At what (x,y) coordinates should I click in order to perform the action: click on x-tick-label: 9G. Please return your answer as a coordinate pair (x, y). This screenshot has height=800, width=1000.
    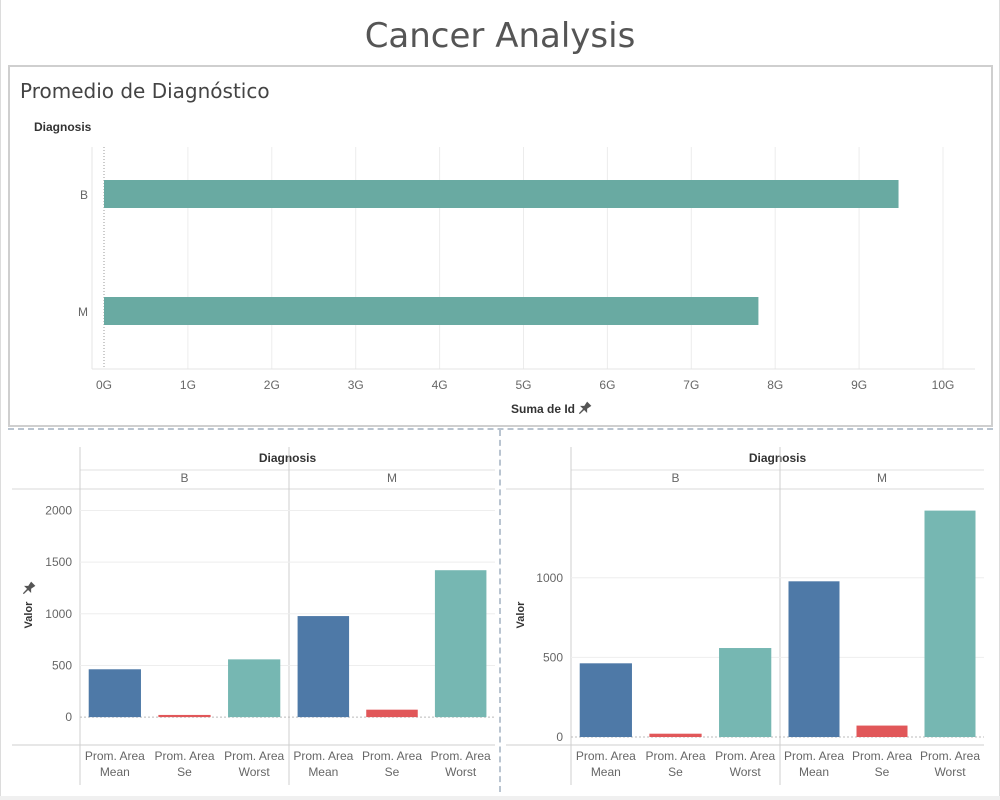
    Looking at the image, I should click on (859, 385).